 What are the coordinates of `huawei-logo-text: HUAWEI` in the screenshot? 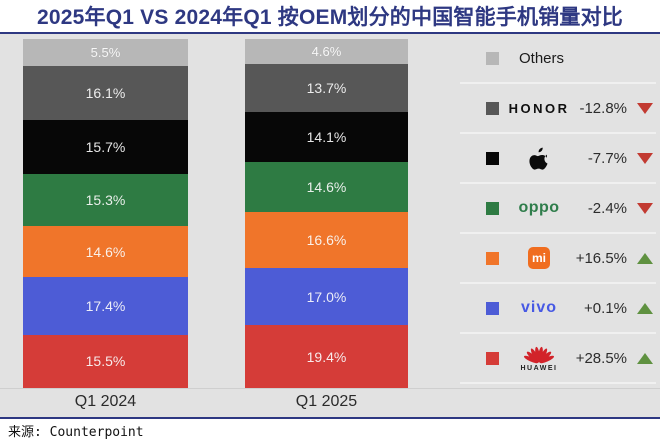 It's located at (539, 368).